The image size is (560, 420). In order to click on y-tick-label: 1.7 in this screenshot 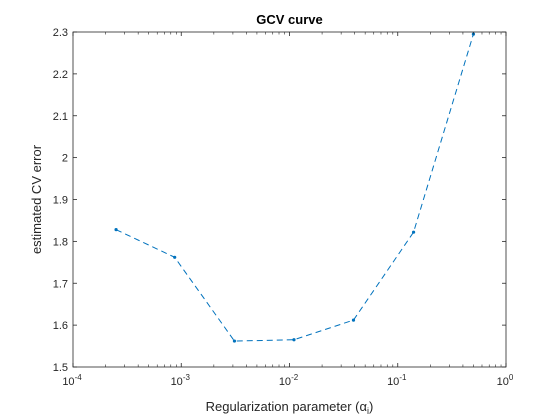, I will do `click(60, 284)`.